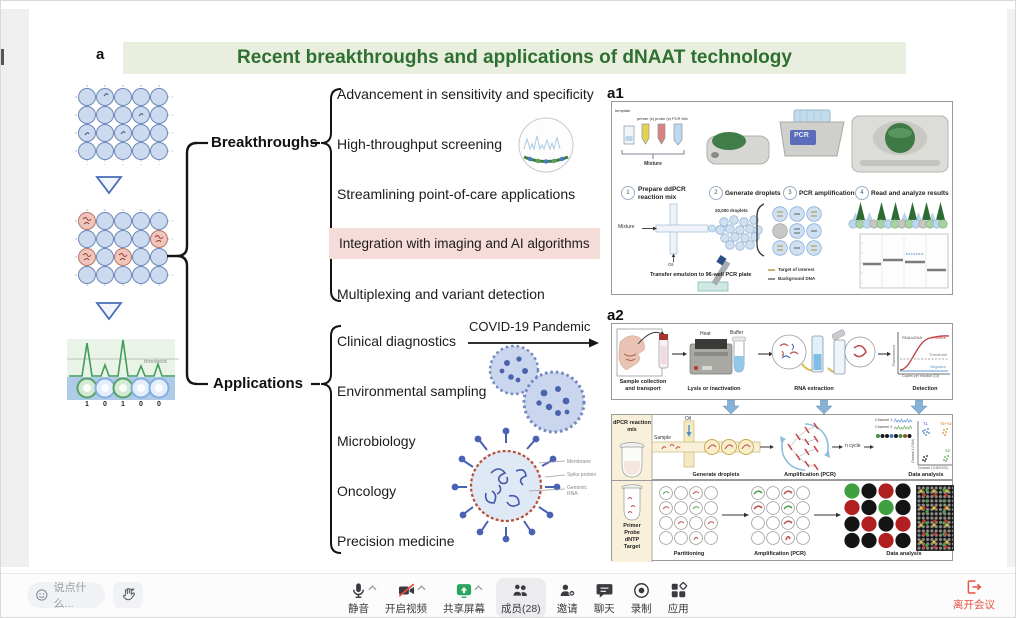 The image size is (1016, 618). Describe the element at coordinates (567, 597) in the screenshot. I see `invite-button: 邀请` at that location.